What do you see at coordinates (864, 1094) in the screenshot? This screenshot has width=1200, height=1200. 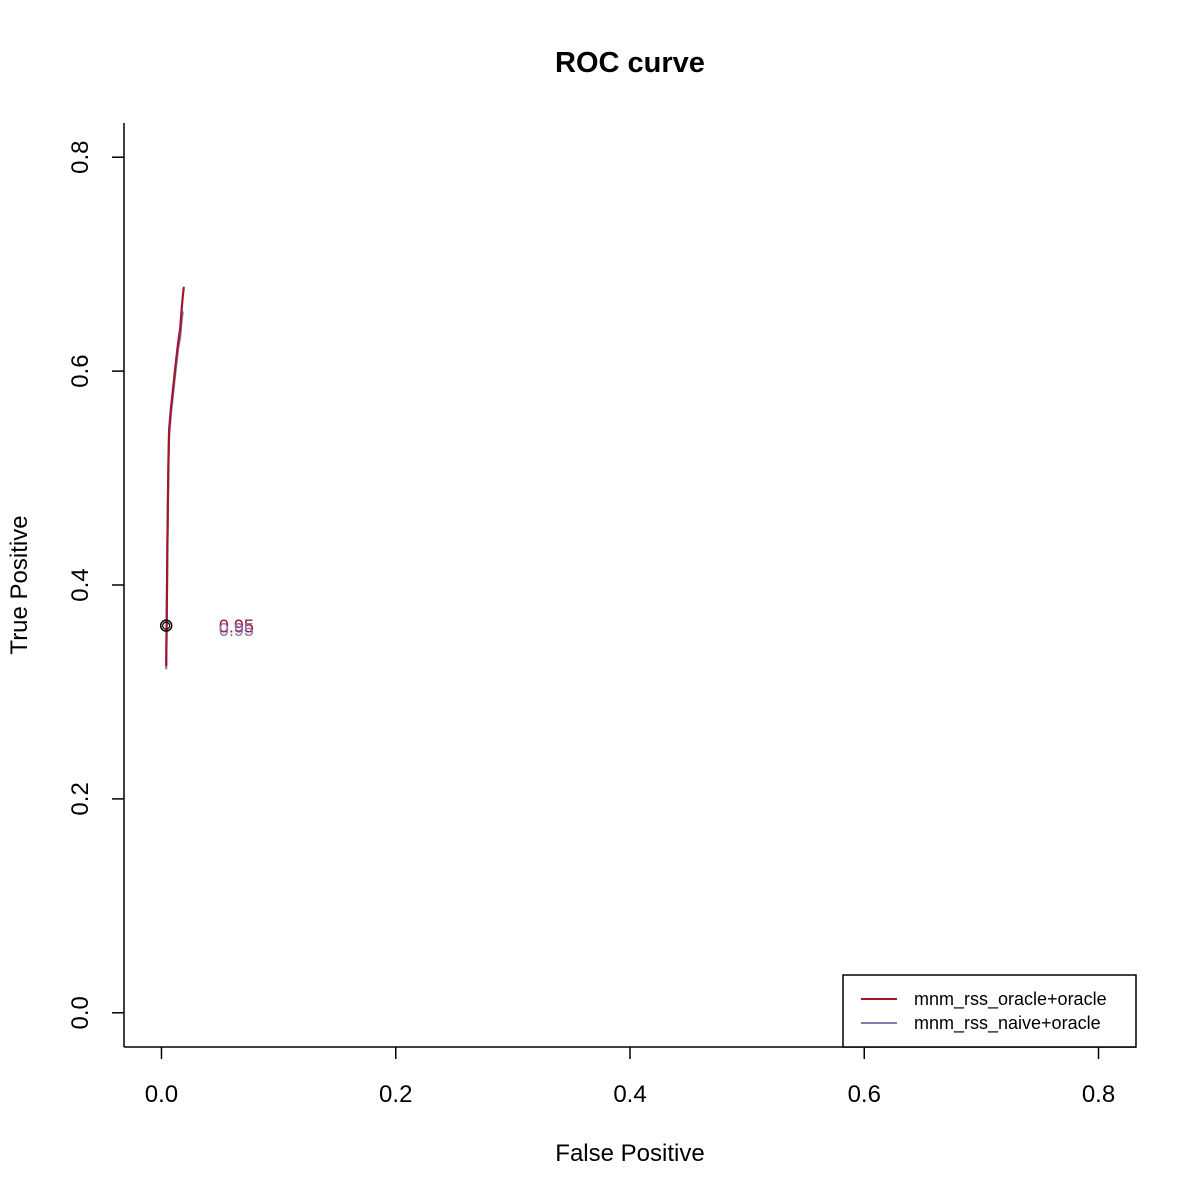 I see `x-tick-label: 0.6` at bounding box center [864, 1094].